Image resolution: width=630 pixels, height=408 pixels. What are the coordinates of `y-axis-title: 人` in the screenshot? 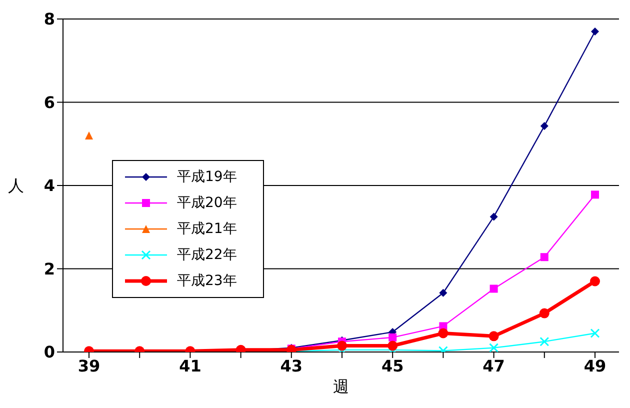 It's located at (16, 186).